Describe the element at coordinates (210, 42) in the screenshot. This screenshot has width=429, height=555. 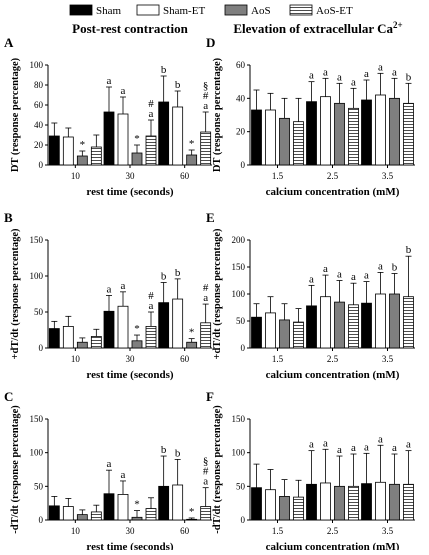
I see `panel-letter: D` at that location.